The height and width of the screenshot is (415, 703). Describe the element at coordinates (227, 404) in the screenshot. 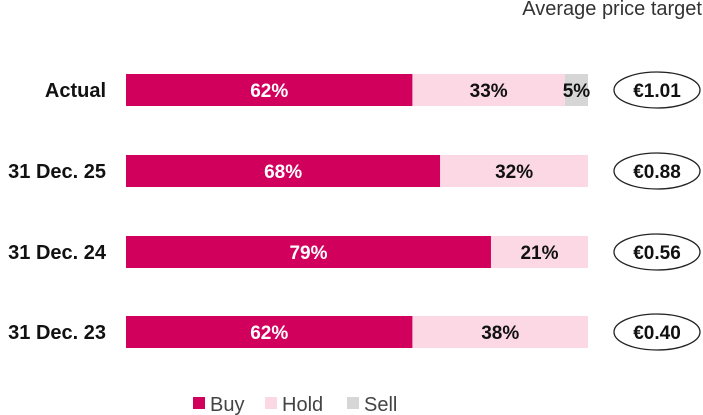

I see `legend-label-buy: Buy` at that location.